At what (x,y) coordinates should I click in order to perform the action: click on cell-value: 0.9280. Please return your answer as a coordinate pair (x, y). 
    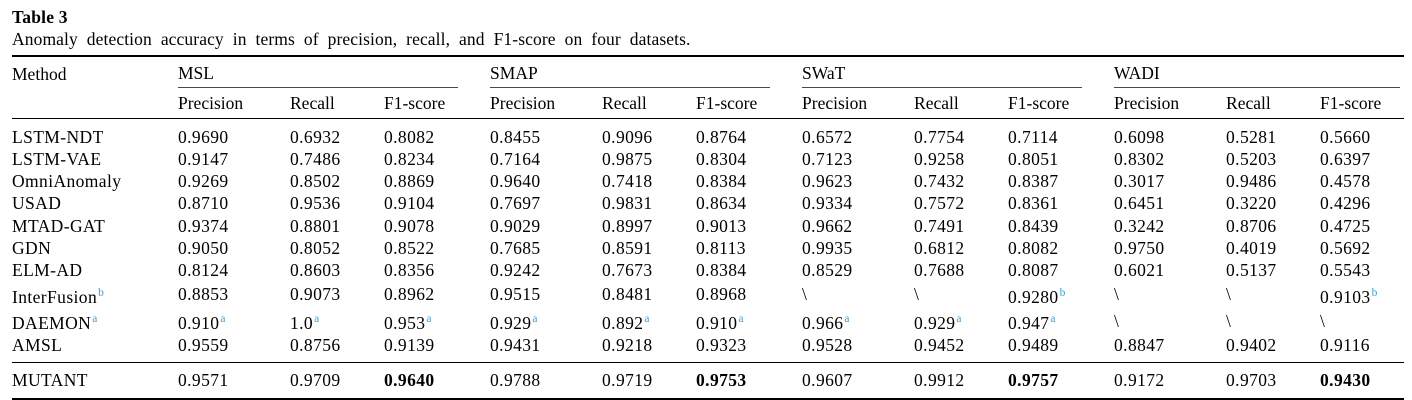
    Looking at the image, I should click on (1033, 296).